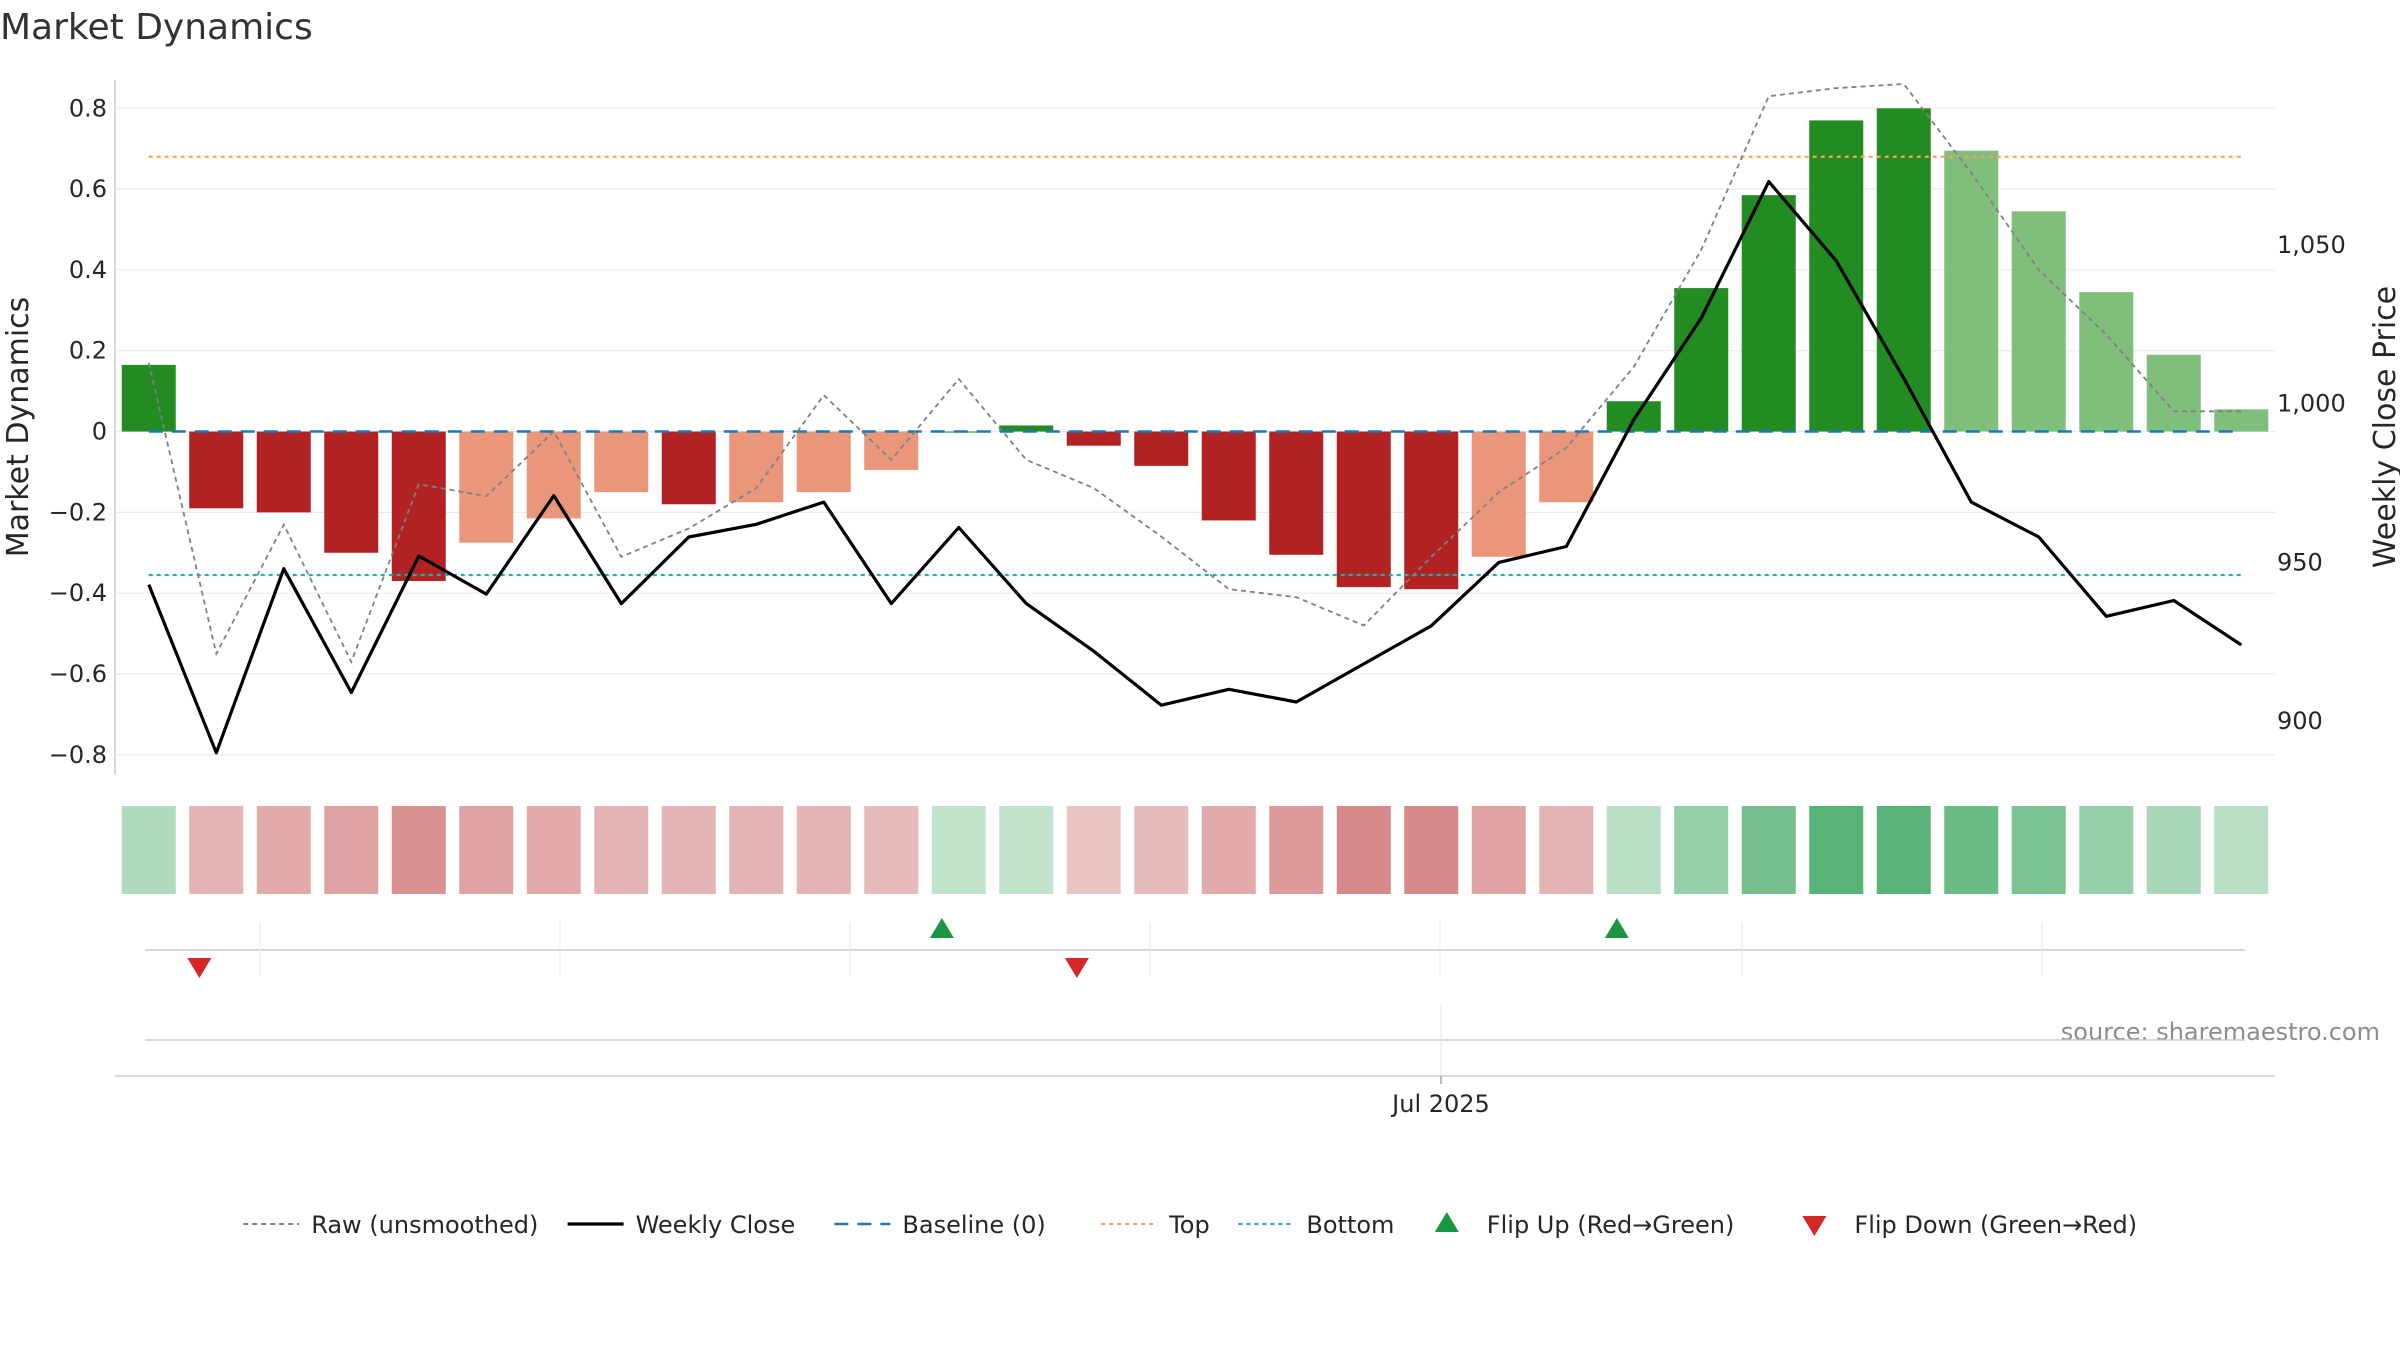 The height and width of the screenshot is (1354, 2400). I want to click on left-tick-label: −0.2, so click(78, 512).